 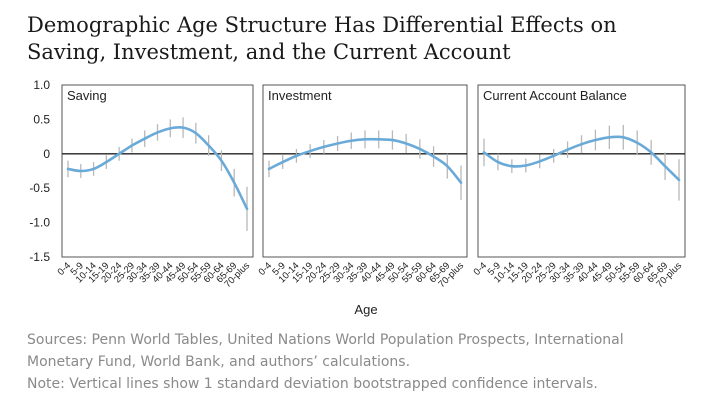 I want to click on y-tick-label: -1.5, so click(x=39, y=257).